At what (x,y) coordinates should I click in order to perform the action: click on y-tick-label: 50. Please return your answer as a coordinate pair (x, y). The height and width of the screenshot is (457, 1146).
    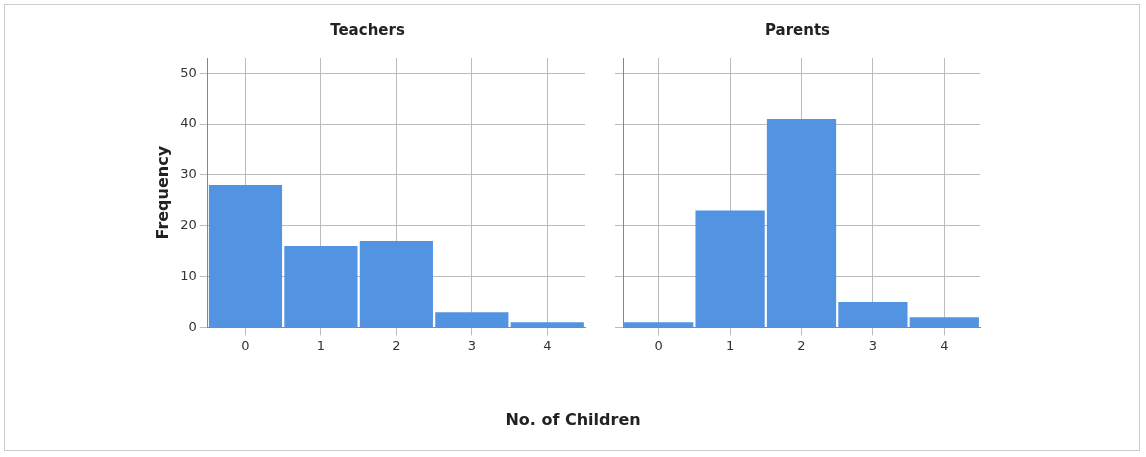
    Looking at the image, I should click on (188, 72).